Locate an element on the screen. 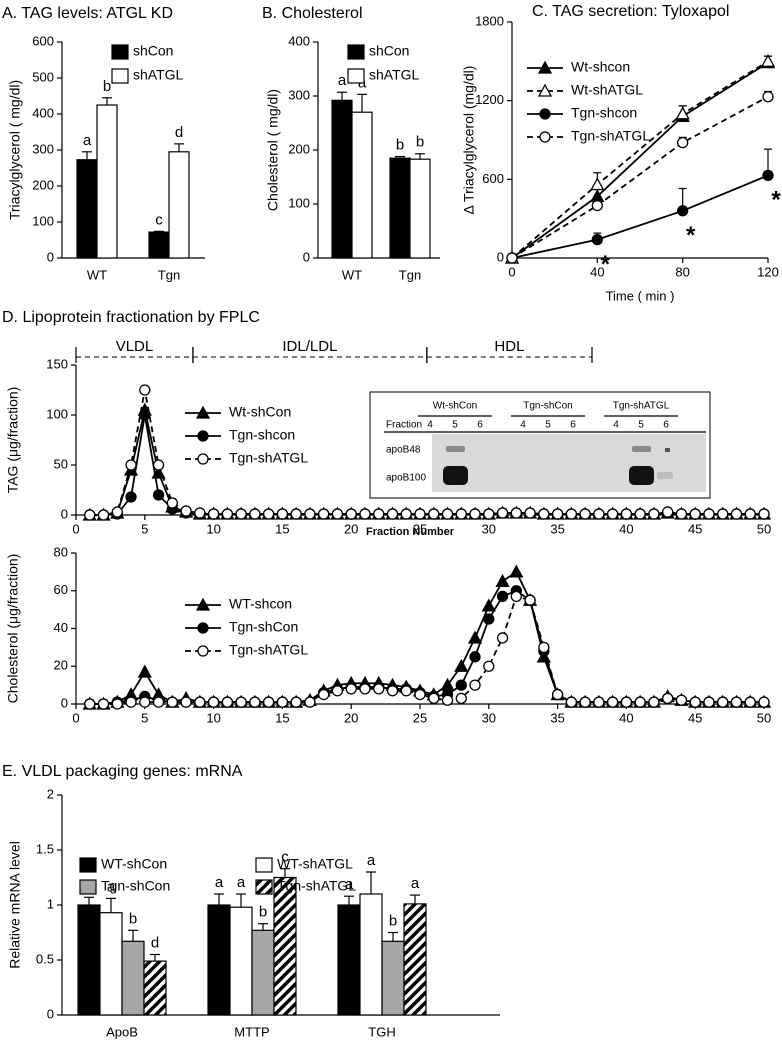  legend-label: Tgn-shATGL is located at coordinates (268, 458).